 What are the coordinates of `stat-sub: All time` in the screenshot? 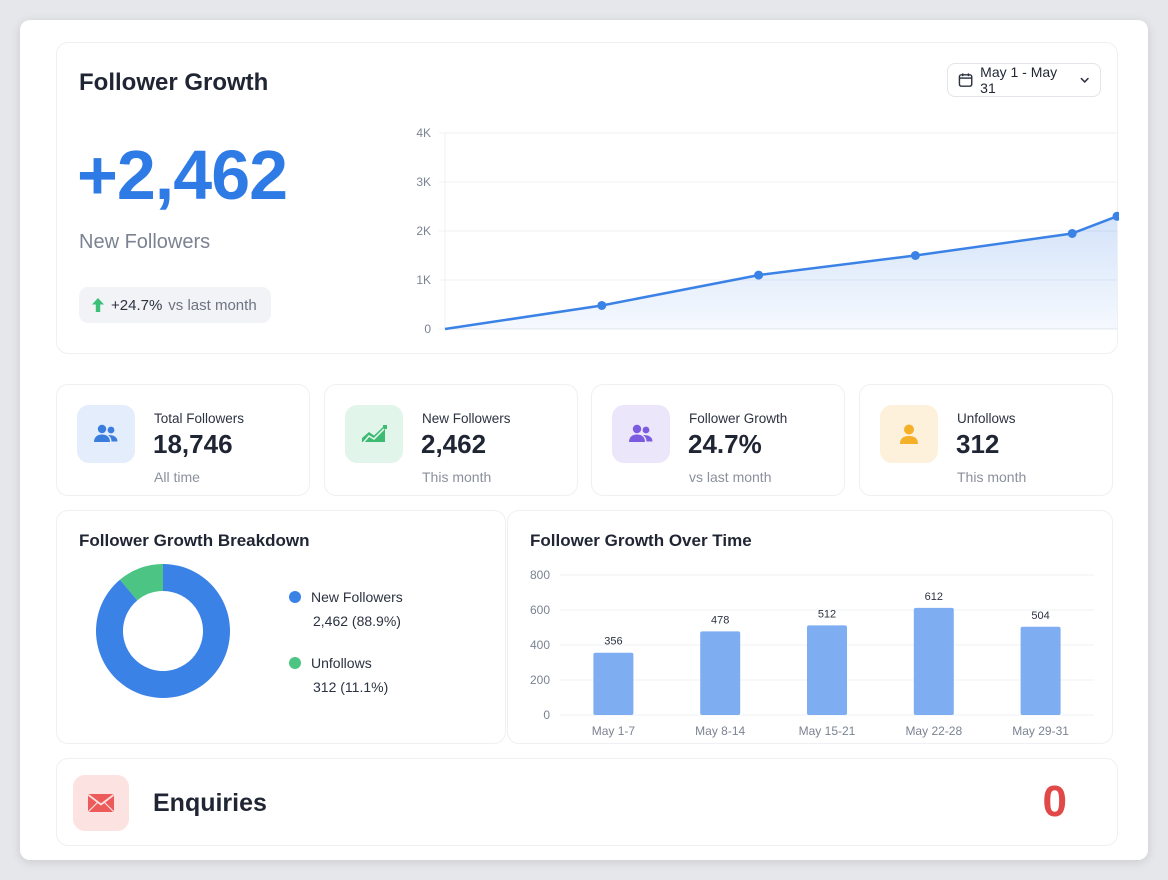 It's located at (177, 477).